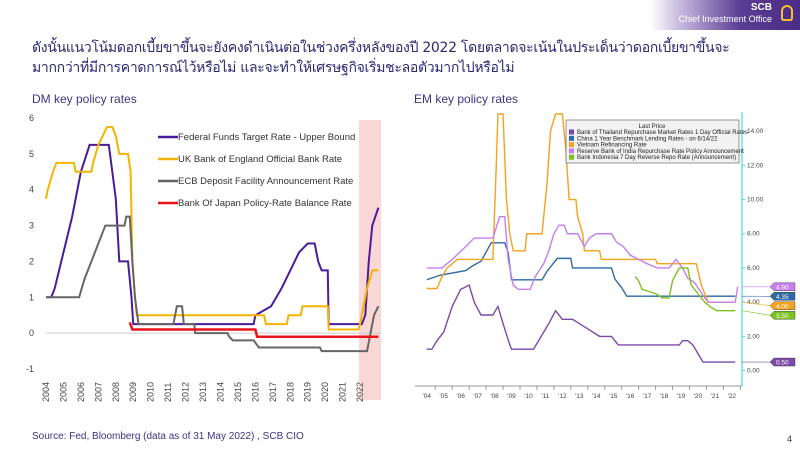 This screenshot has height=450, width=800. Describe the element at coordinates (84, 99) in the screenshot. I see `dm-chart-title: DM key policy rates` at that location.